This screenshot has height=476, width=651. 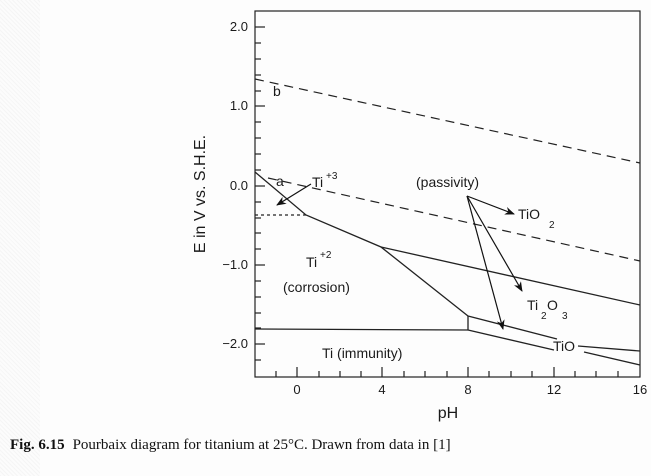 I want to click on x-axis-ticks, so click(x=447, y=372).